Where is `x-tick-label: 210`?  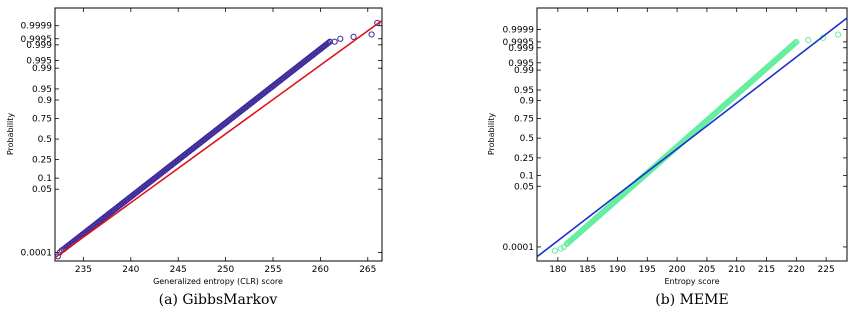 x-tick-label: 210 is located at coordinates (736, 270).